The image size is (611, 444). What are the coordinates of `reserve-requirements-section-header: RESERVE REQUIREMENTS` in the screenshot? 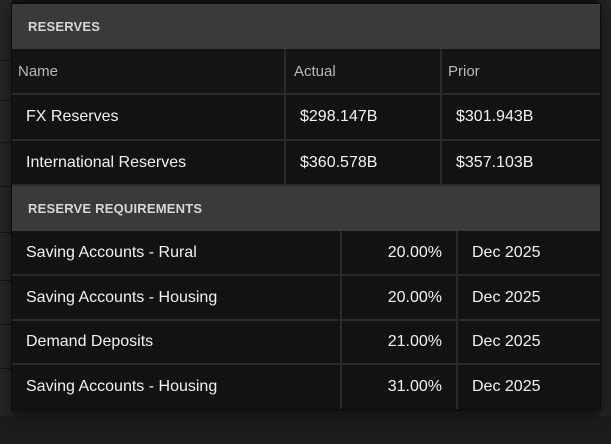 It's located at (306, 208).